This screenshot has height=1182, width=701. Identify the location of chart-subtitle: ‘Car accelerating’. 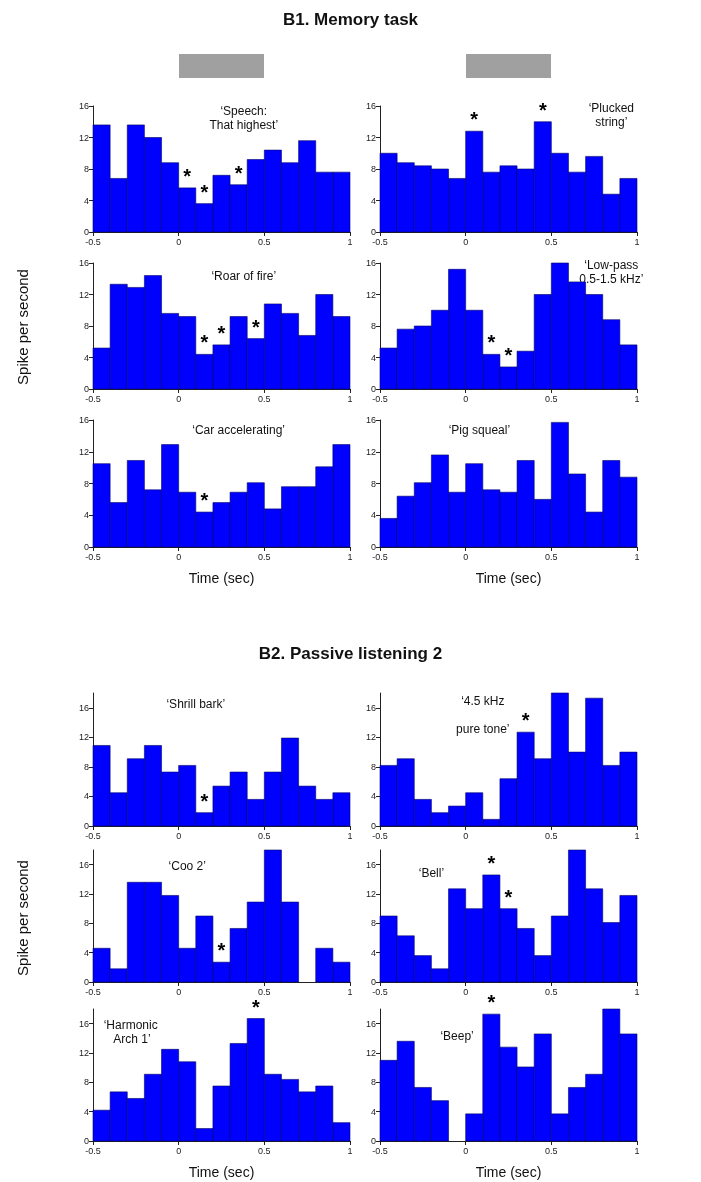
(238, 430).